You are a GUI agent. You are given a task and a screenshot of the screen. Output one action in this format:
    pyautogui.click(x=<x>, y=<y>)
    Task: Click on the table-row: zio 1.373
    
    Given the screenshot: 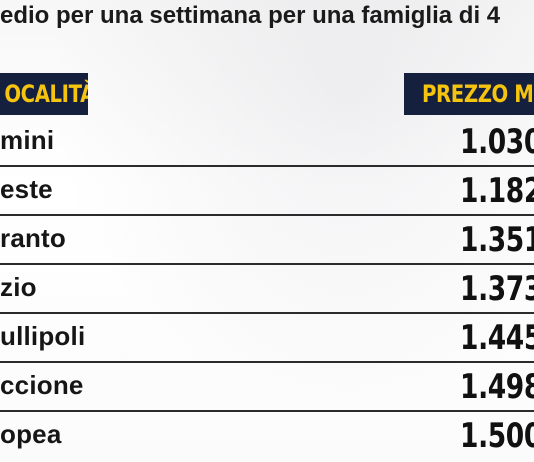 What is the action you would take?
    pyautogui.click(x=267, y=289)
    